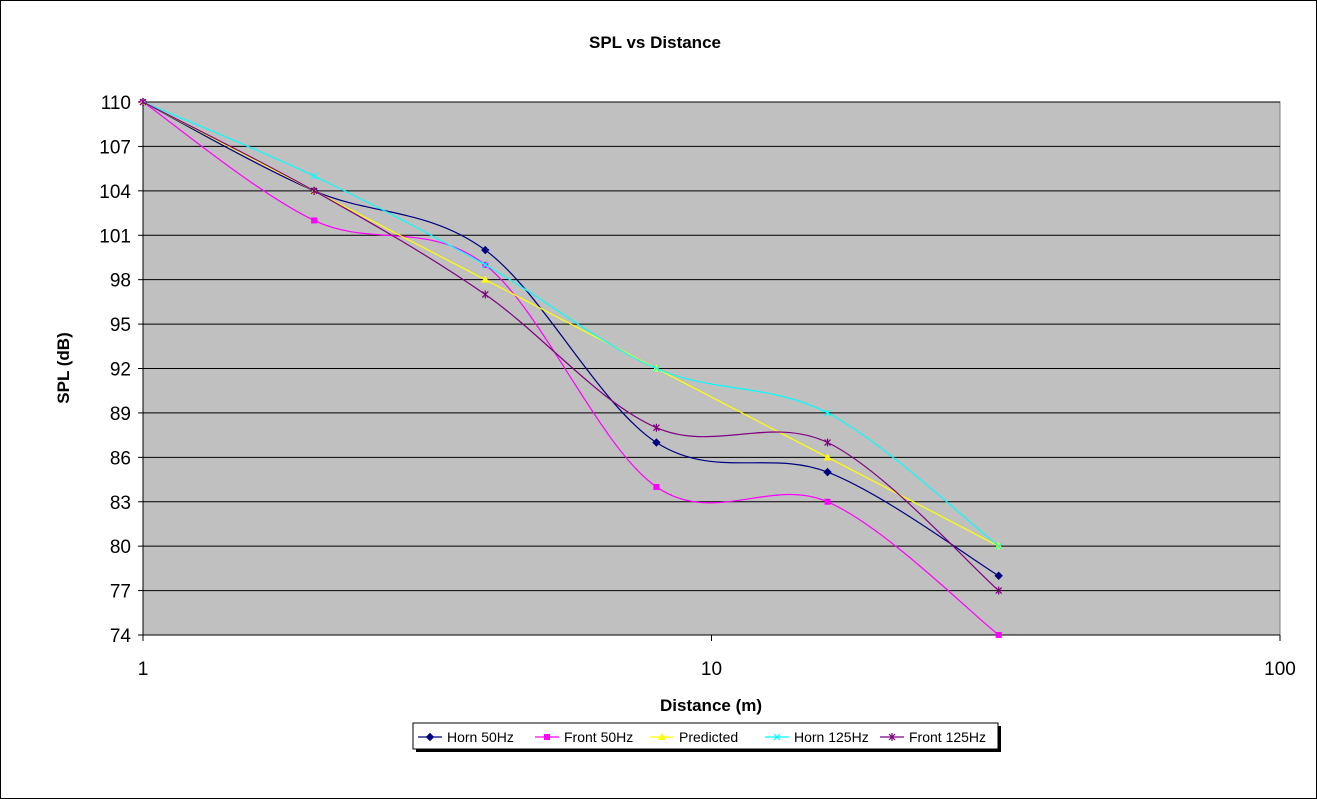  I want to click on legend-item-horn-125hz: Horn 125Hz, so click(817, 737).